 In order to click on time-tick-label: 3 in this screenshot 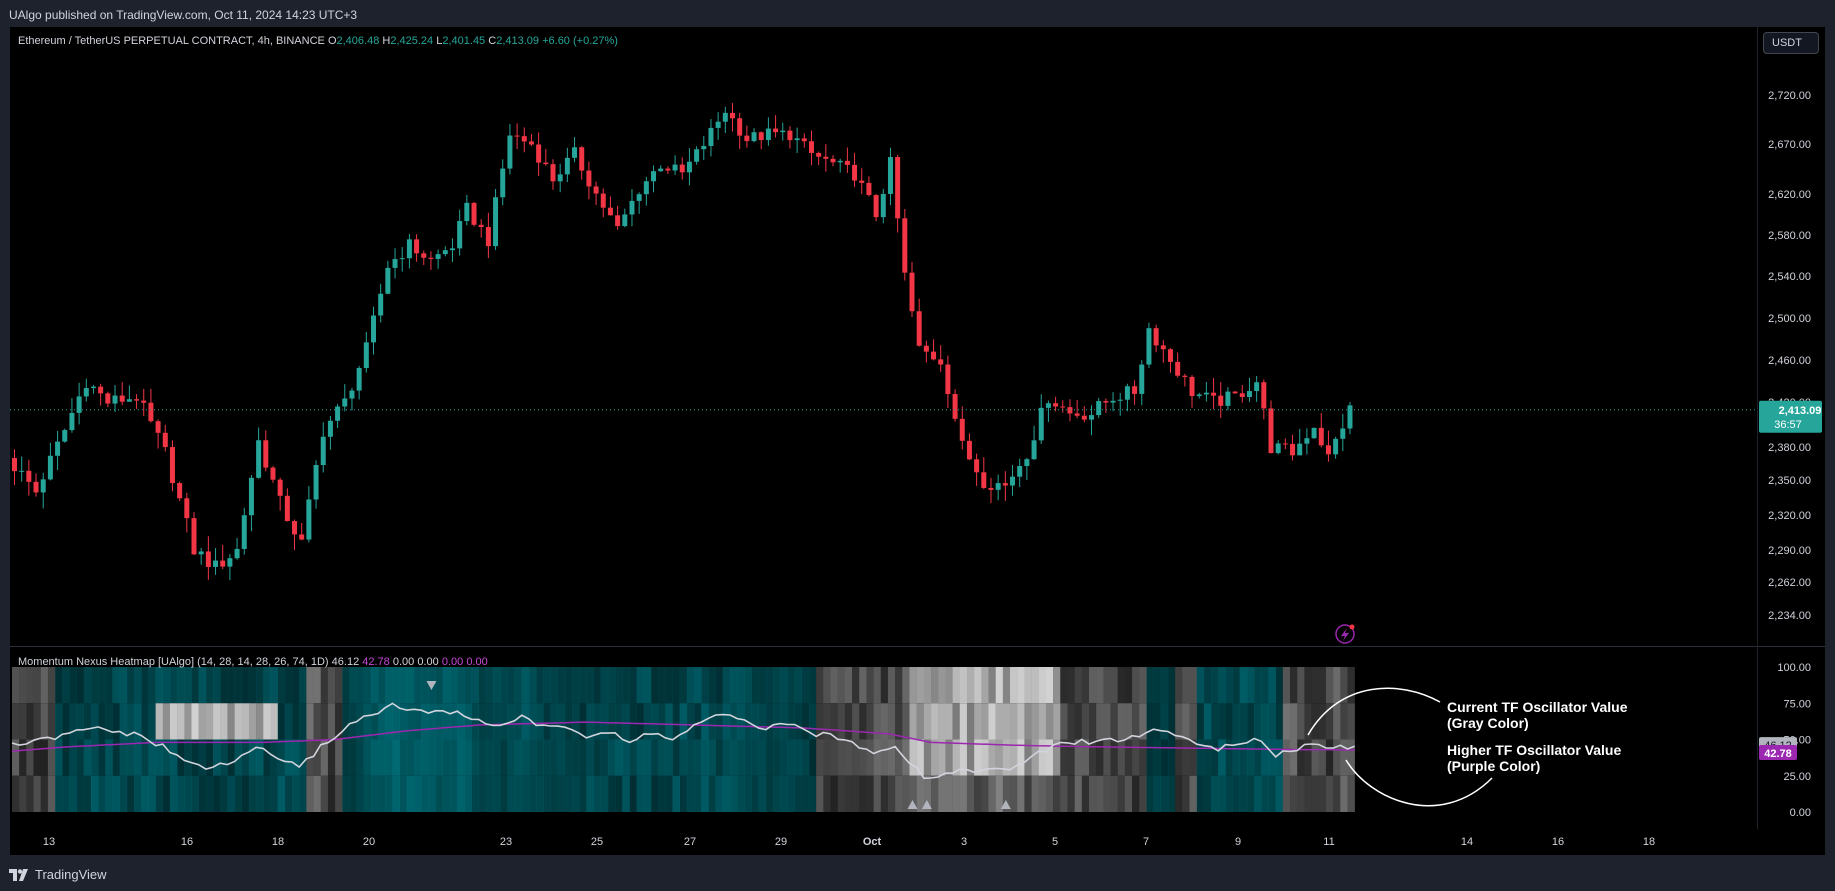, I will do `click(964, 842)`.